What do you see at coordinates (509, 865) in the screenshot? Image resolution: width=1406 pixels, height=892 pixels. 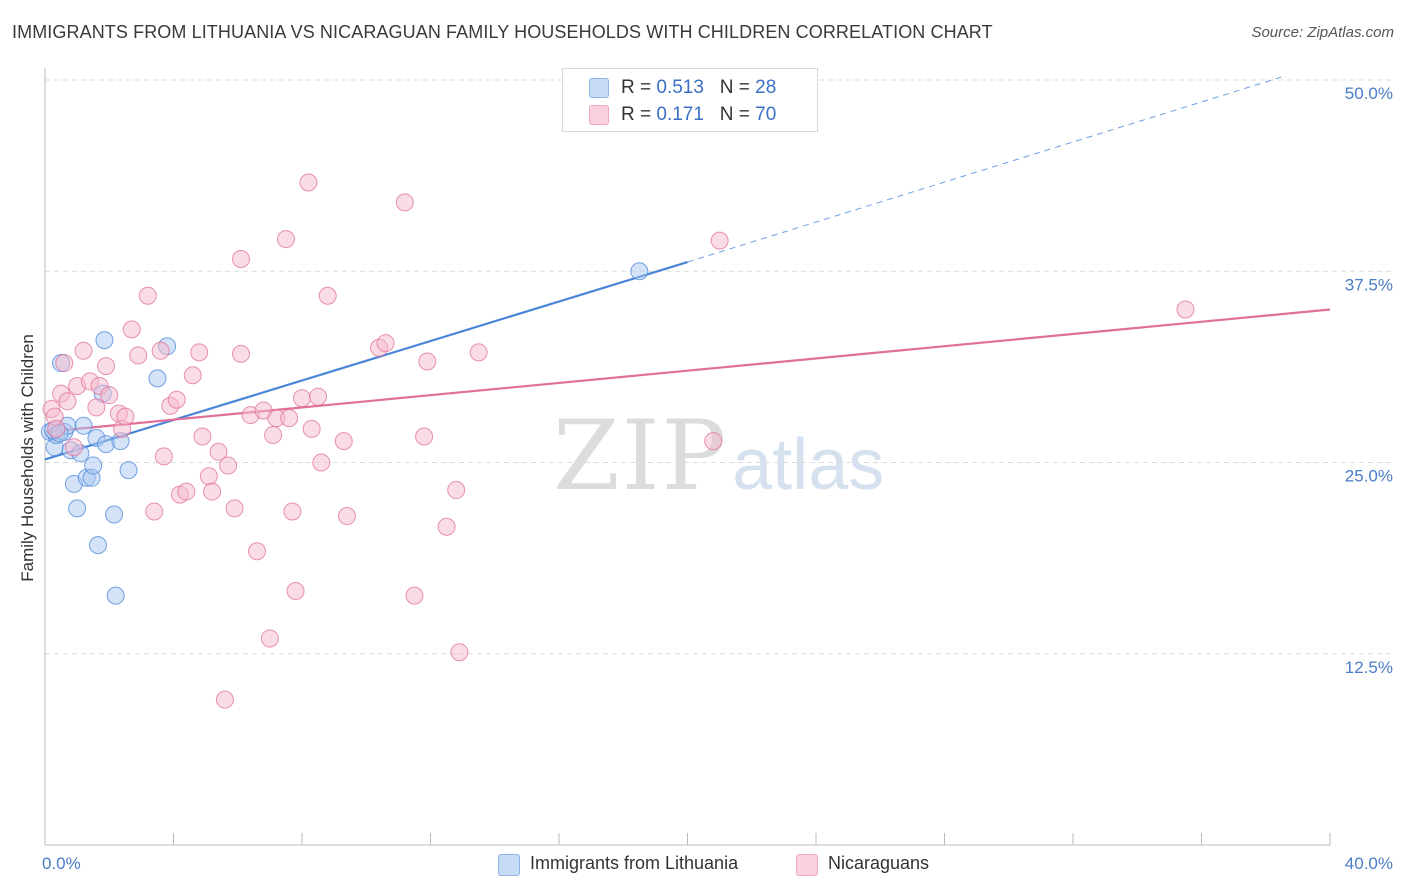 I see `legend-swatch-lithuania-bottom` at bounding box center [509, 865].